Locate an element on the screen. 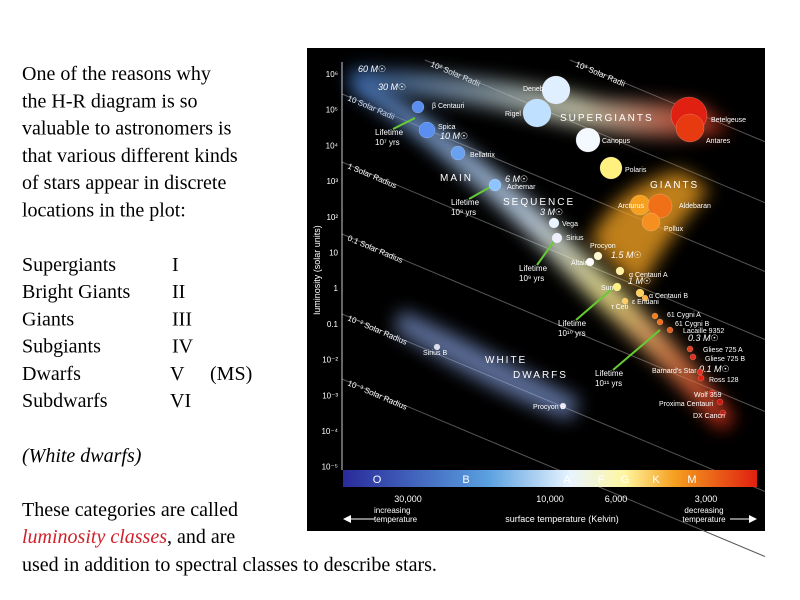 The image size is (800, 600). star-label: Procyon B is located at coordinates (549, 407).